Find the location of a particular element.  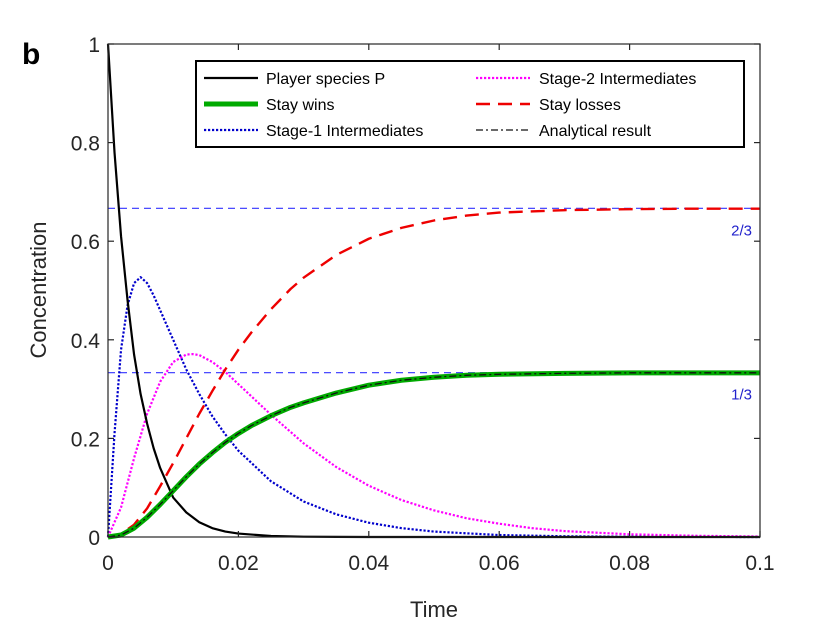

reference-label-1-3: 1/3 is located at coordinates (741, 395).